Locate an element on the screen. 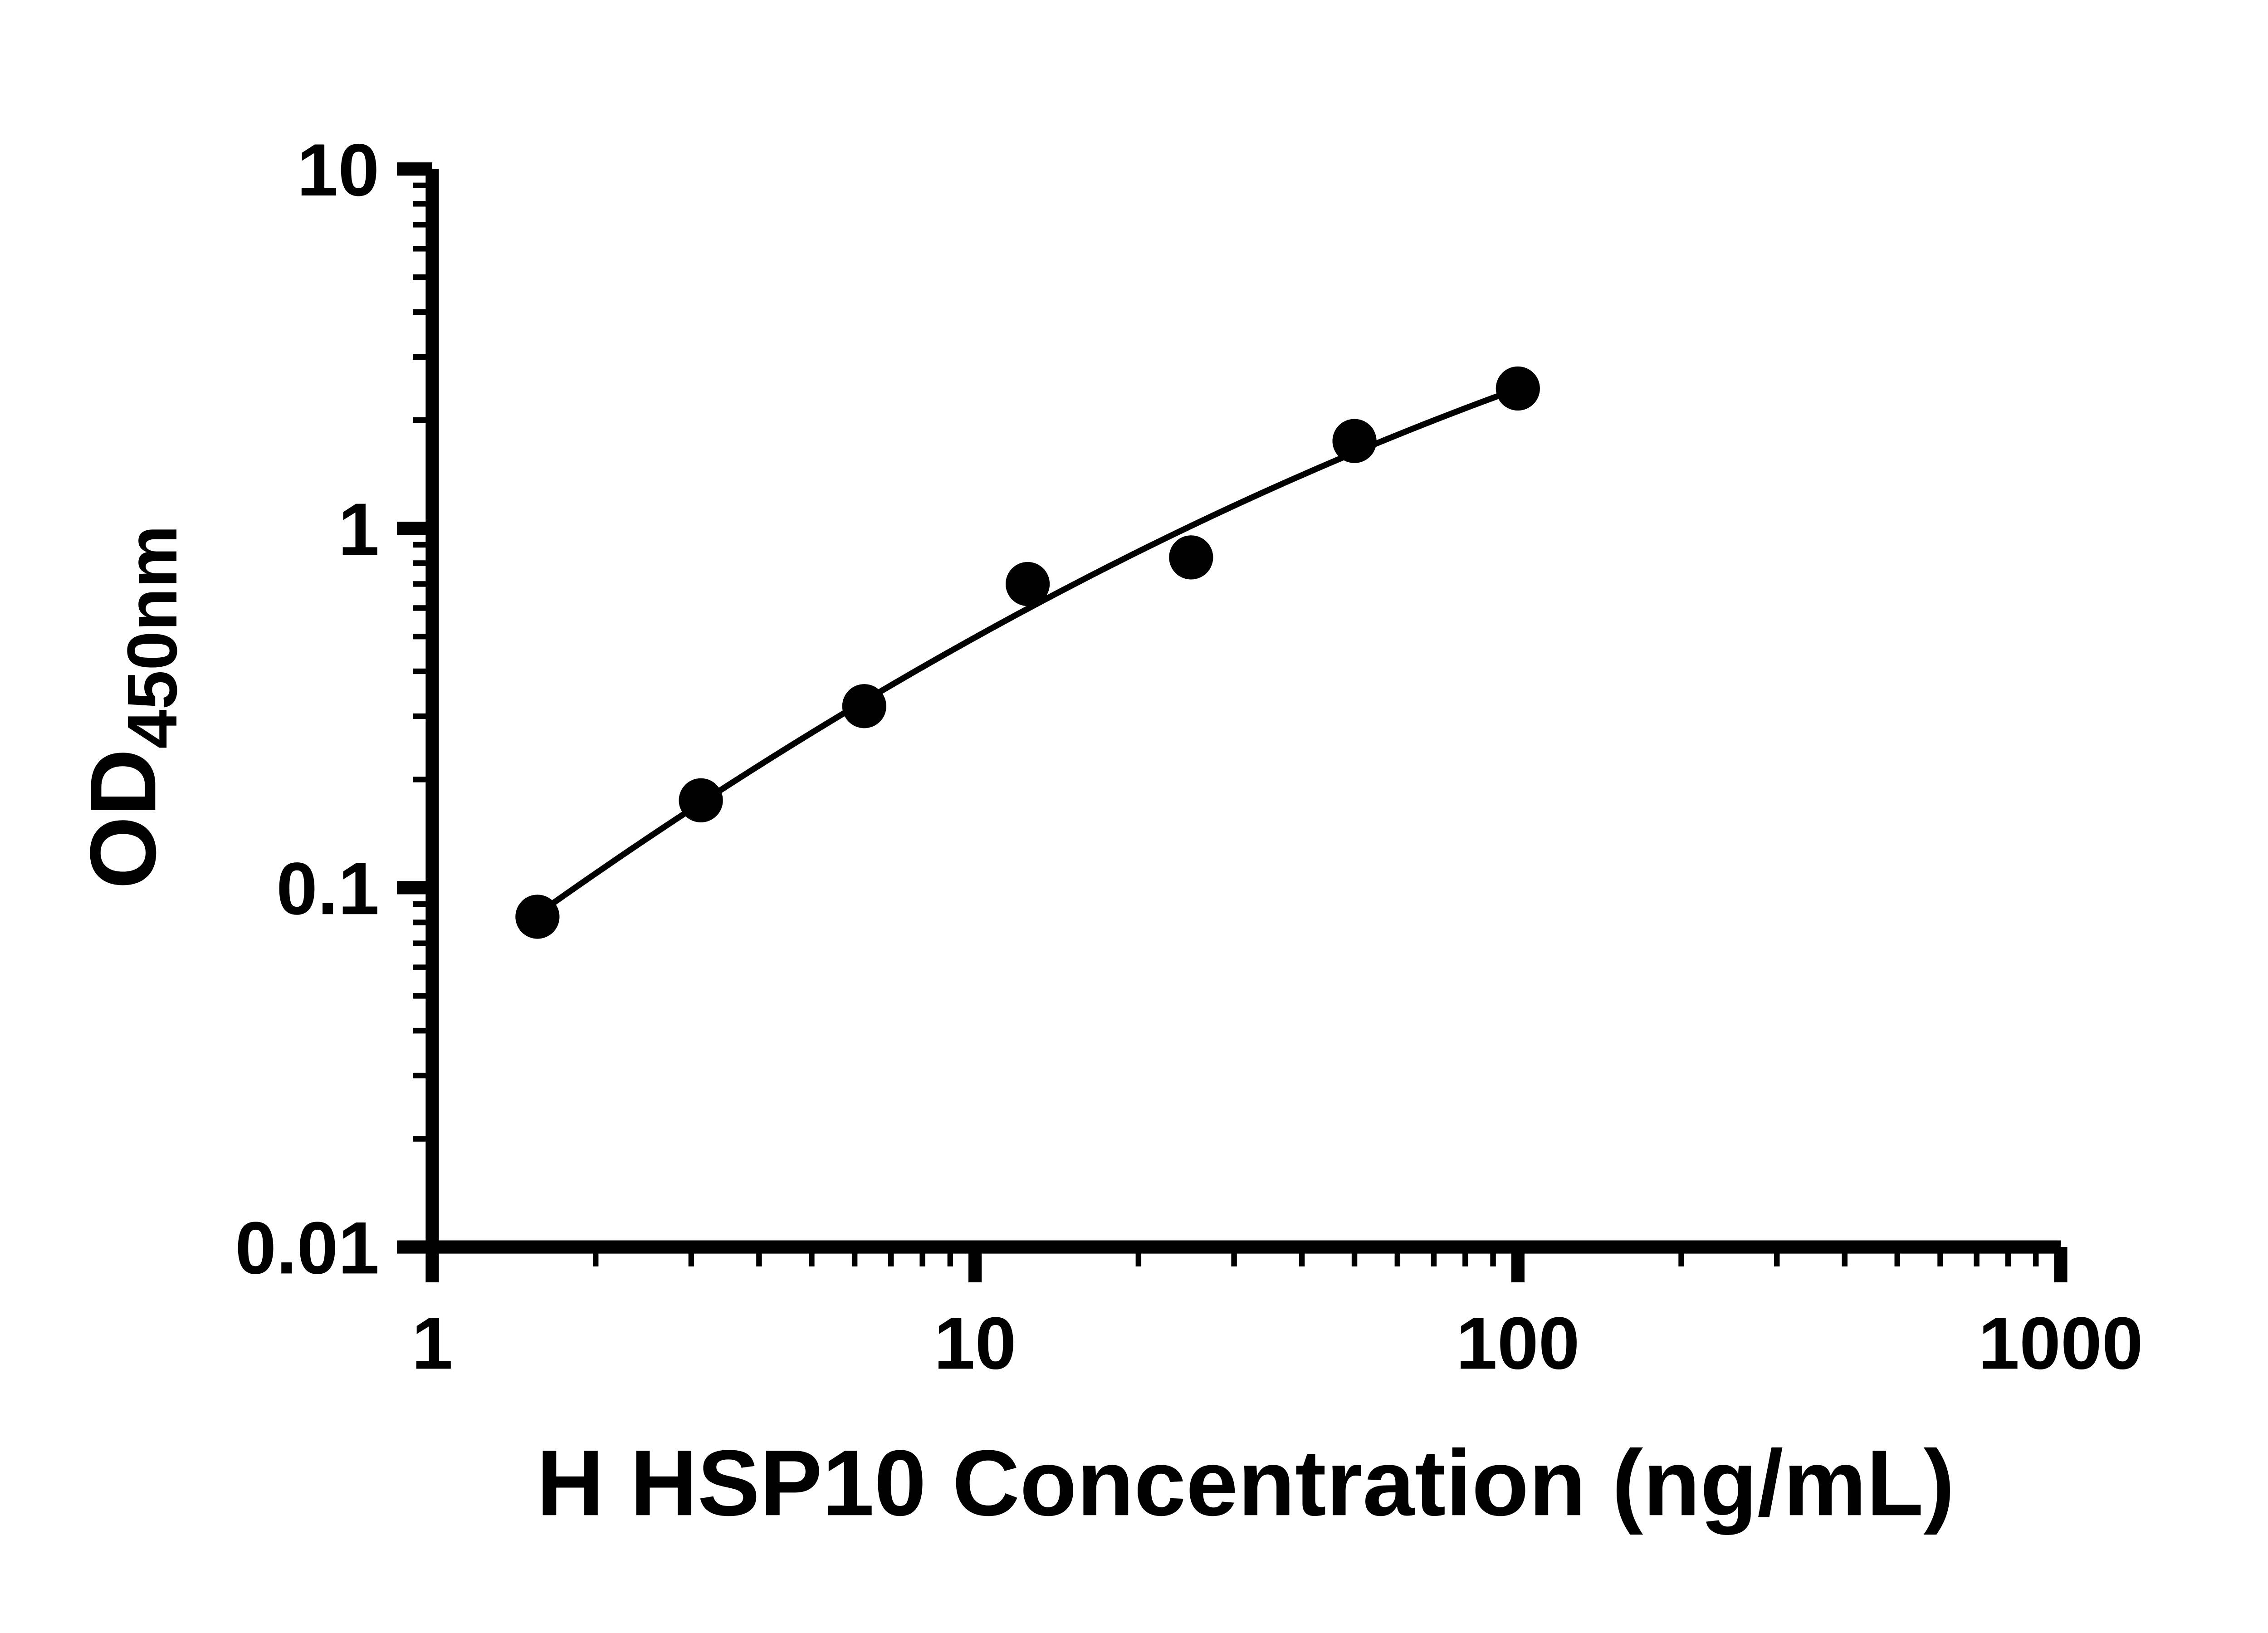 The height and width of the screenshot is (1633, 2268). x-tick-label: 1000 is located at coordinates (2061, 1342).